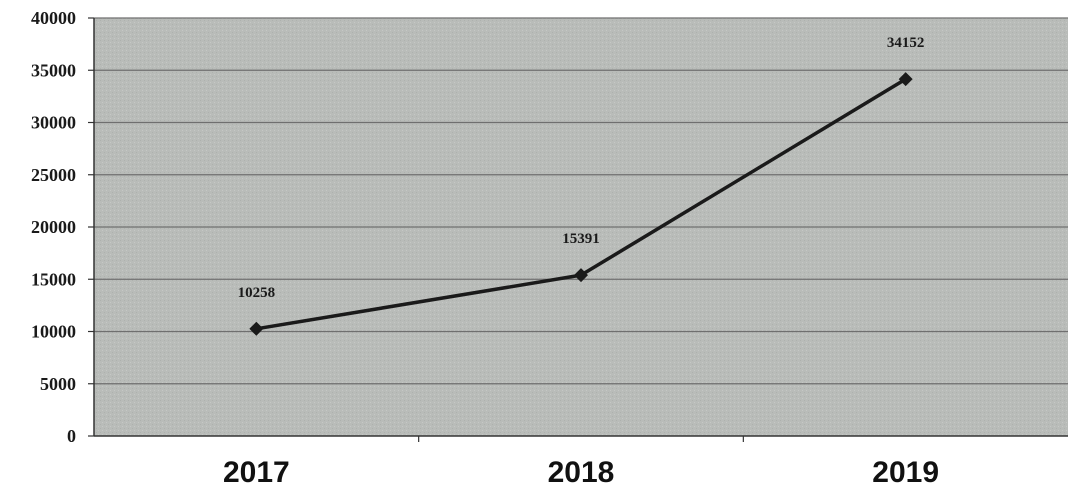 This screenshot has height=491, width=1068. I want to click on y-tick-label: 5000, so click(58, 384).